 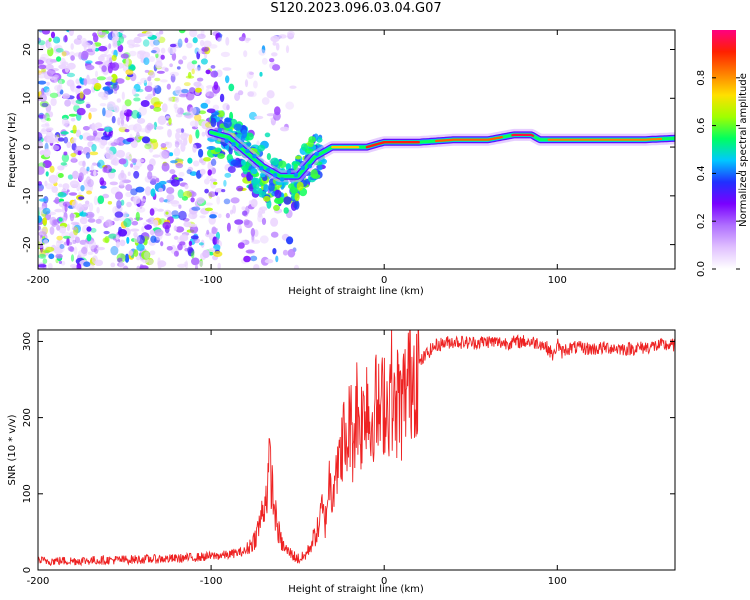 What do you see at coordinates (27, 196) in the screenshot?
I see `spectrogram-y-tick-label: -10` at bounding box center [27, 196].